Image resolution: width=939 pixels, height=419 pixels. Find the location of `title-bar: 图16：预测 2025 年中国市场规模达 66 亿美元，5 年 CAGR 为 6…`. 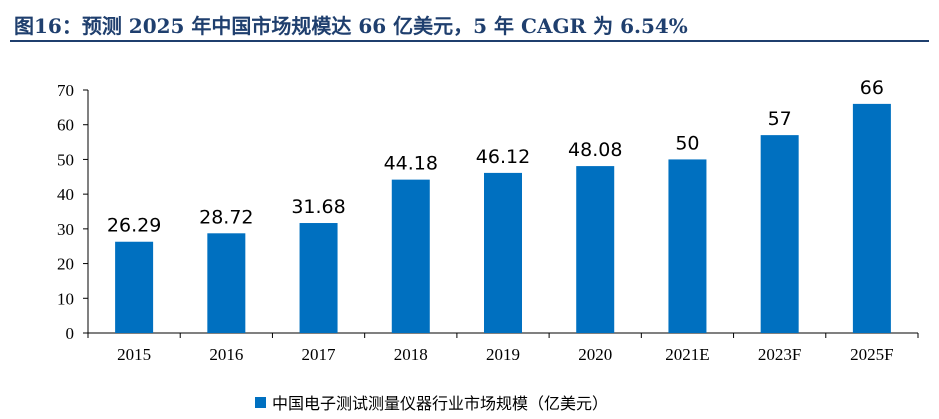

title-bar: 图16：预测 2025 年中国市场规模达 66 亿美元，5 年 CAGR 为 6… is located at coordinates (469, 24).